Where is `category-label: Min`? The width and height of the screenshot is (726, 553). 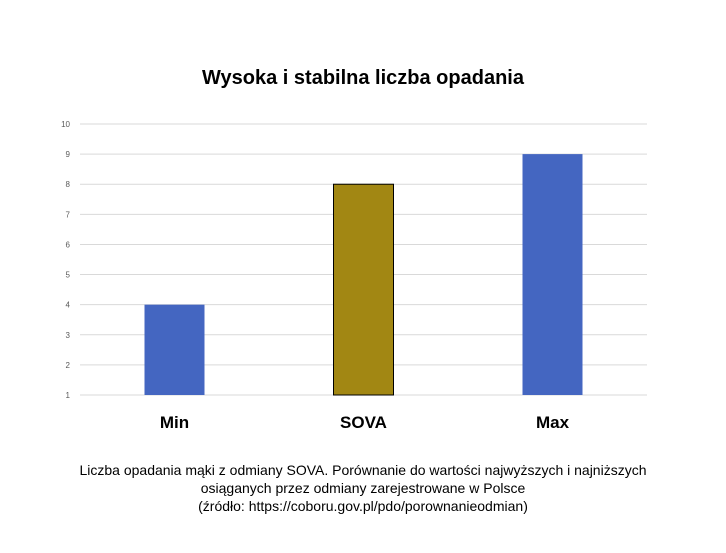
category-label: Min is located at coordinates (174, 422).